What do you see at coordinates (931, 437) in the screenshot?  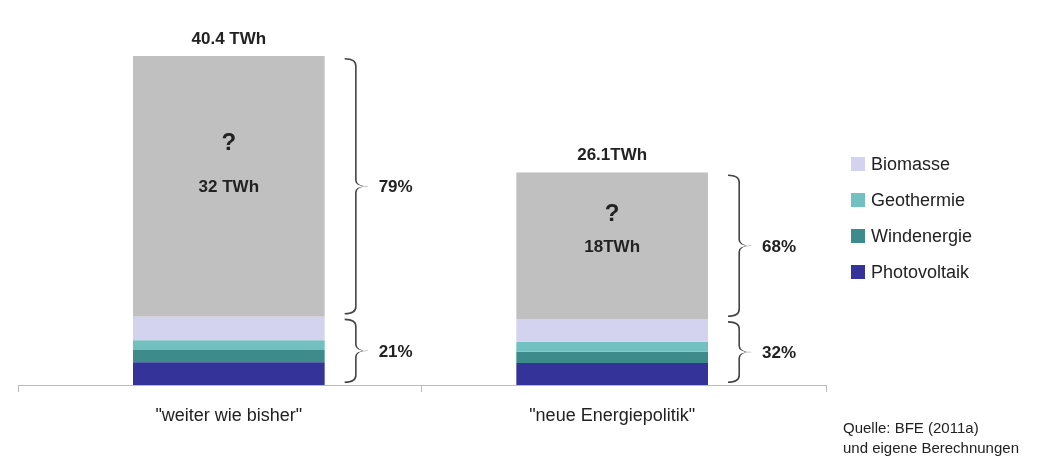 I see `source-note: Quelle: BFE (2011a) und eigene Berechnungen` at bounding box center [931, 437].